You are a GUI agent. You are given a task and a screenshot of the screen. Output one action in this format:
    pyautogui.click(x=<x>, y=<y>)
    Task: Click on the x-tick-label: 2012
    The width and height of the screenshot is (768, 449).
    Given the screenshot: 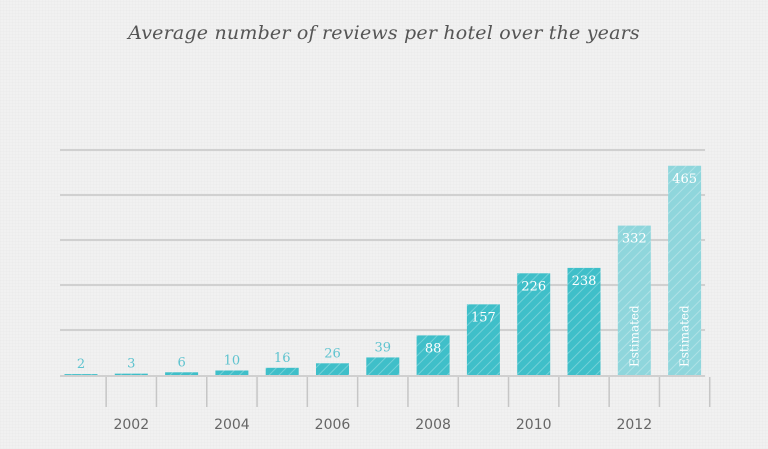 What is the action you would take?
    pyautogui.click(x=634, y=425)
    